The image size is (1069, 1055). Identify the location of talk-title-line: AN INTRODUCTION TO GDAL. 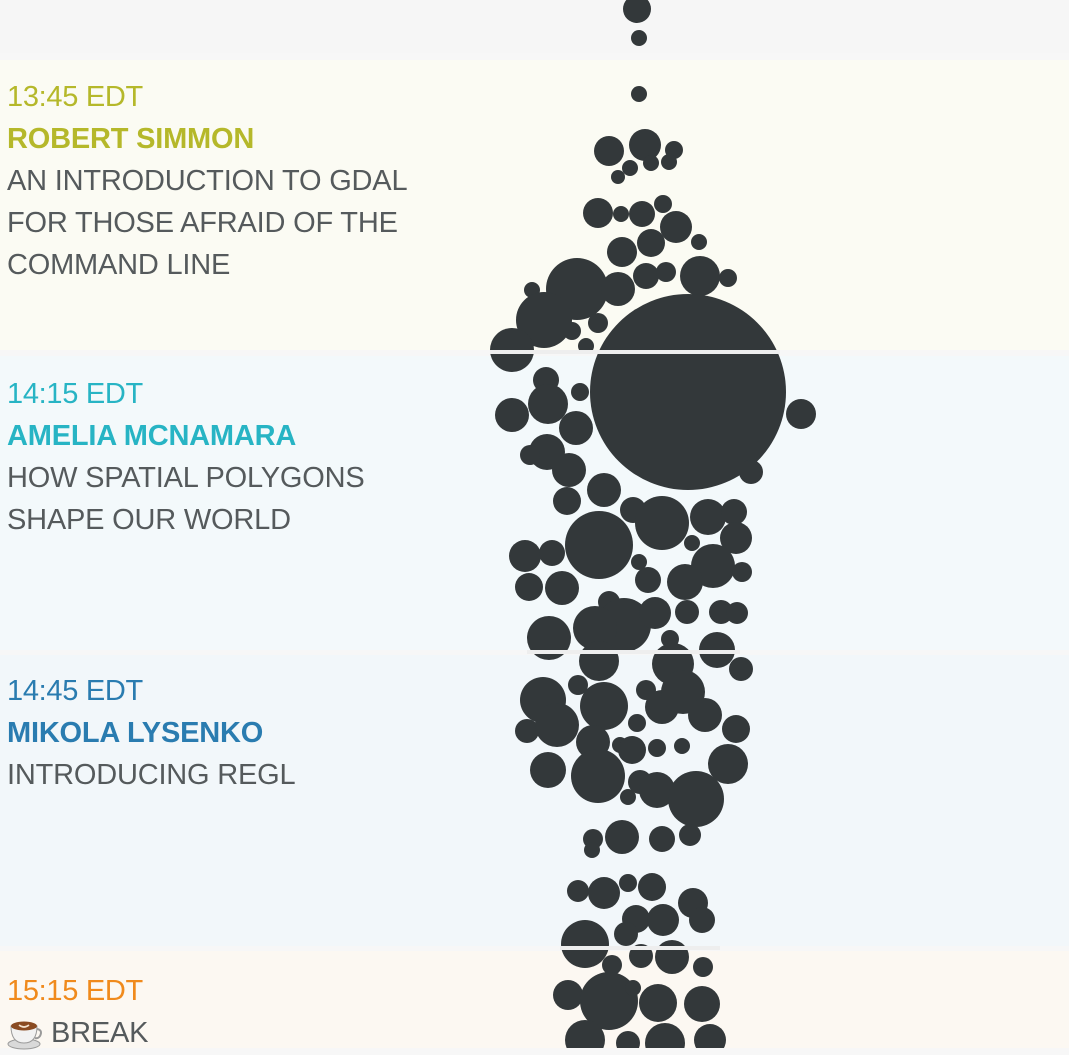
(207, 181).